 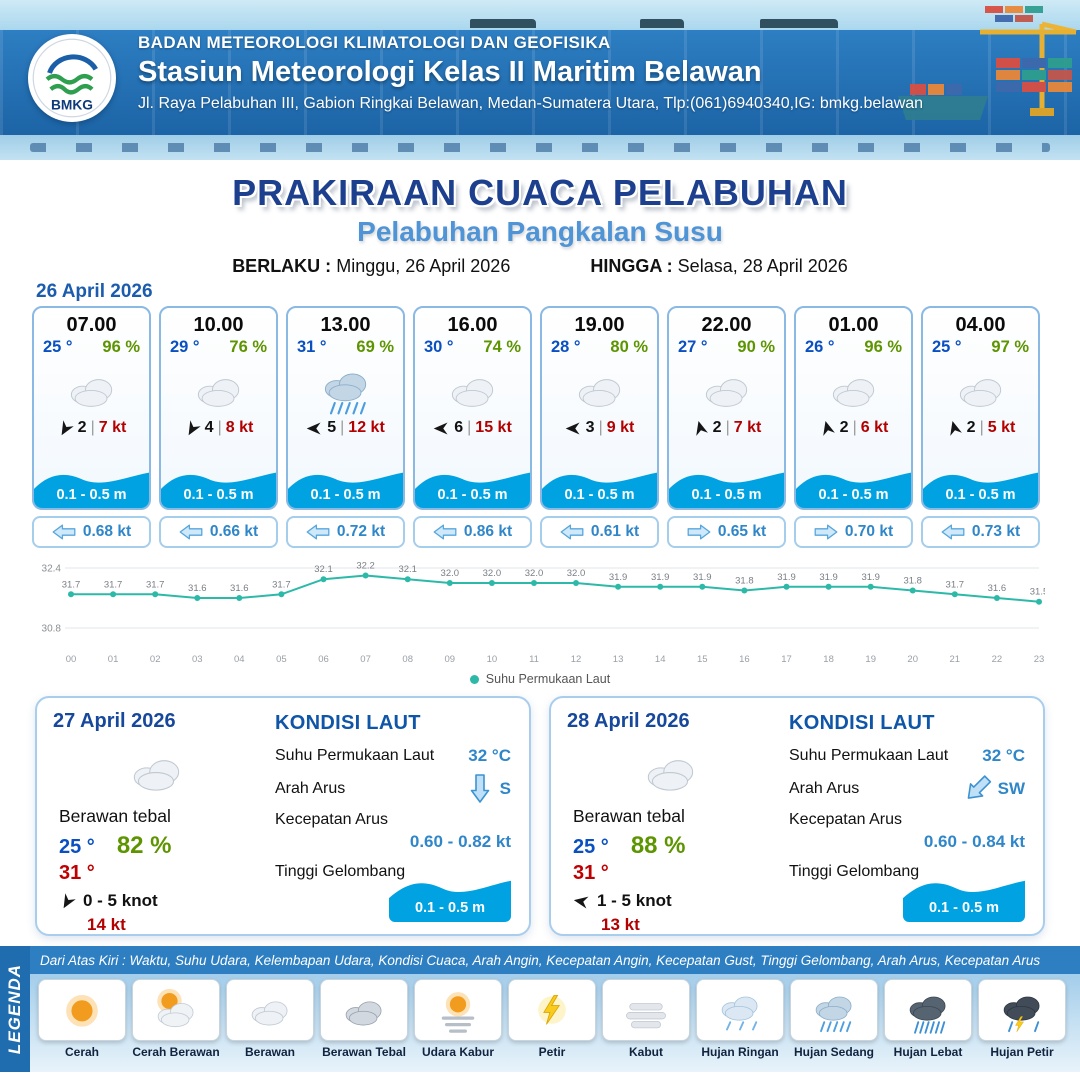 What do you see at coordinates (460, 841) in the screenshot?
I see `current-speed-value: 0.60 - 0.82 kt` at bounding box center [460, 841].